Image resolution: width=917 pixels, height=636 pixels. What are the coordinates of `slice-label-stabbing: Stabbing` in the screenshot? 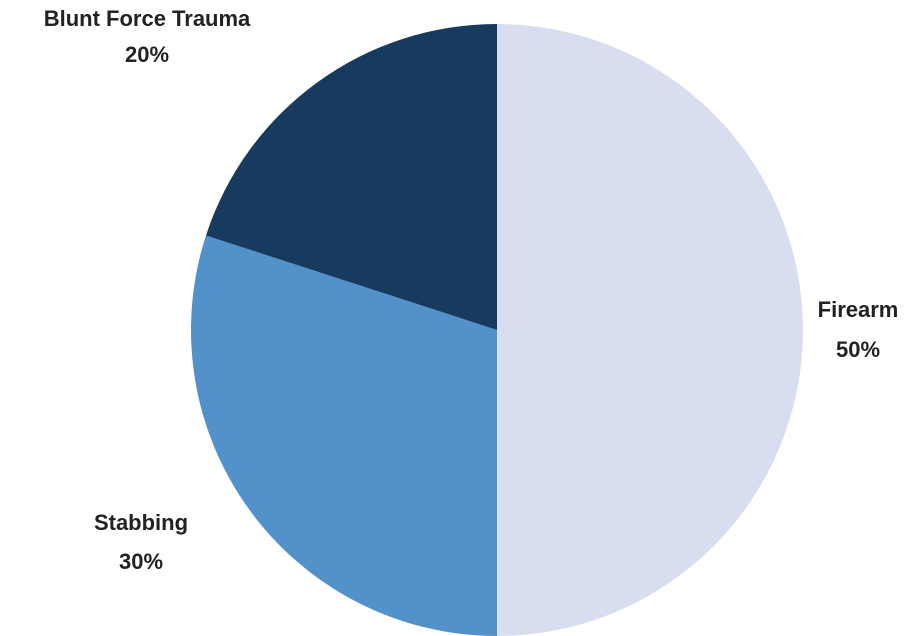 It's located at (141, 522).